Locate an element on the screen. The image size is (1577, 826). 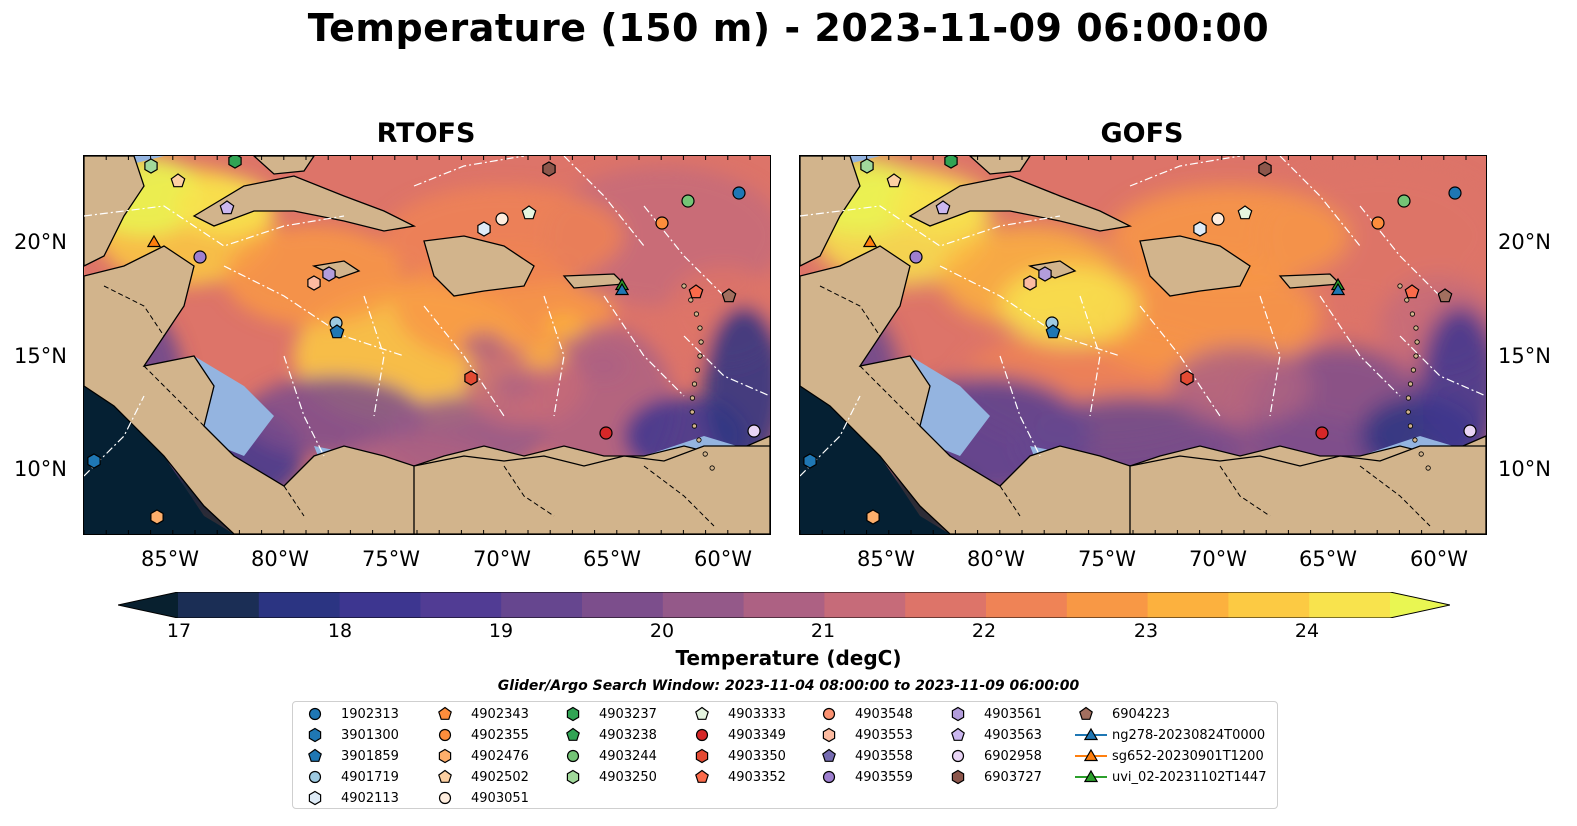
legend-label: 4903238 is located at coordinates (628, 735).